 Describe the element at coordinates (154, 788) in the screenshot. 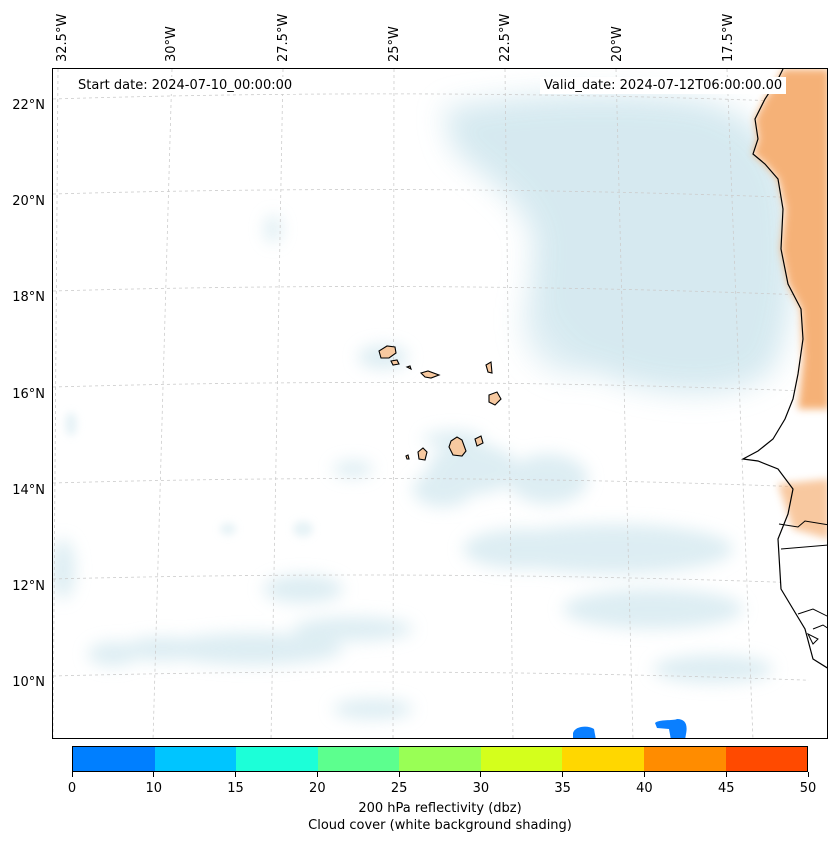

I see `colorbar-tick-label: 10` at that location.